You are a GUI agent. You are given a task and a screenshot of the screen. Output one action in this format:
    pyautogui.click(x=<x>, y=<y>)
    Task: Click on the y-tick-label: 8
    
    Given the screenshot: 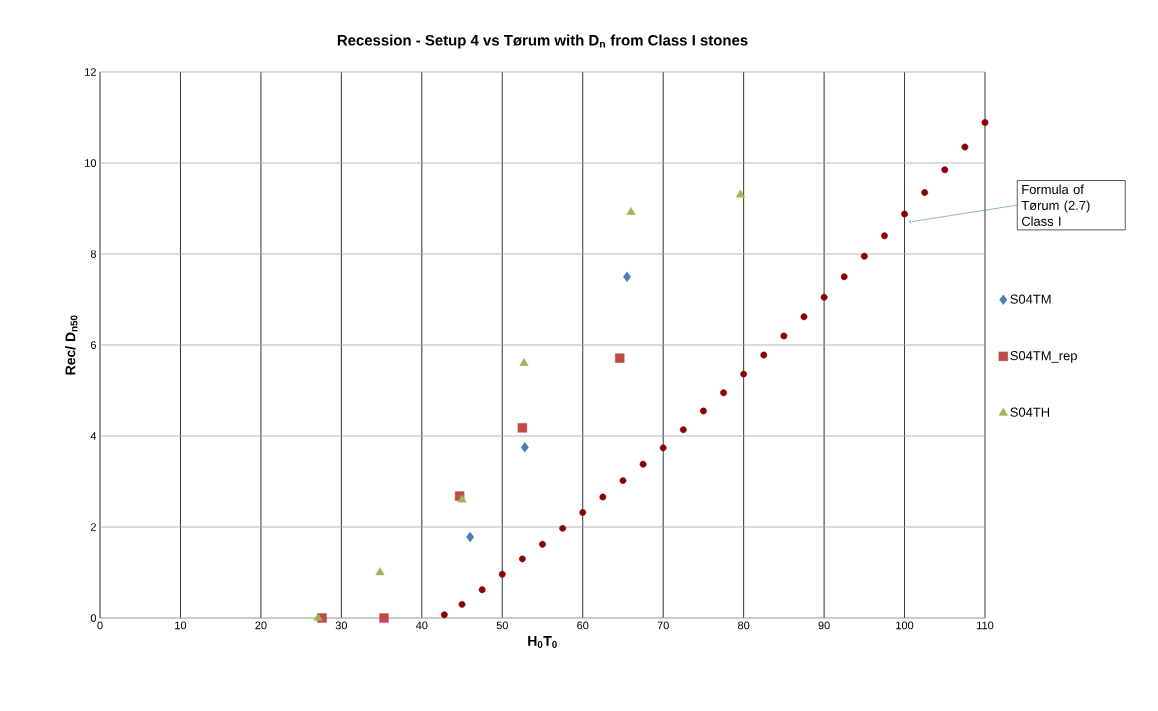 What is the action you would take?
    pyautogui.click(x=93, y=254)
    